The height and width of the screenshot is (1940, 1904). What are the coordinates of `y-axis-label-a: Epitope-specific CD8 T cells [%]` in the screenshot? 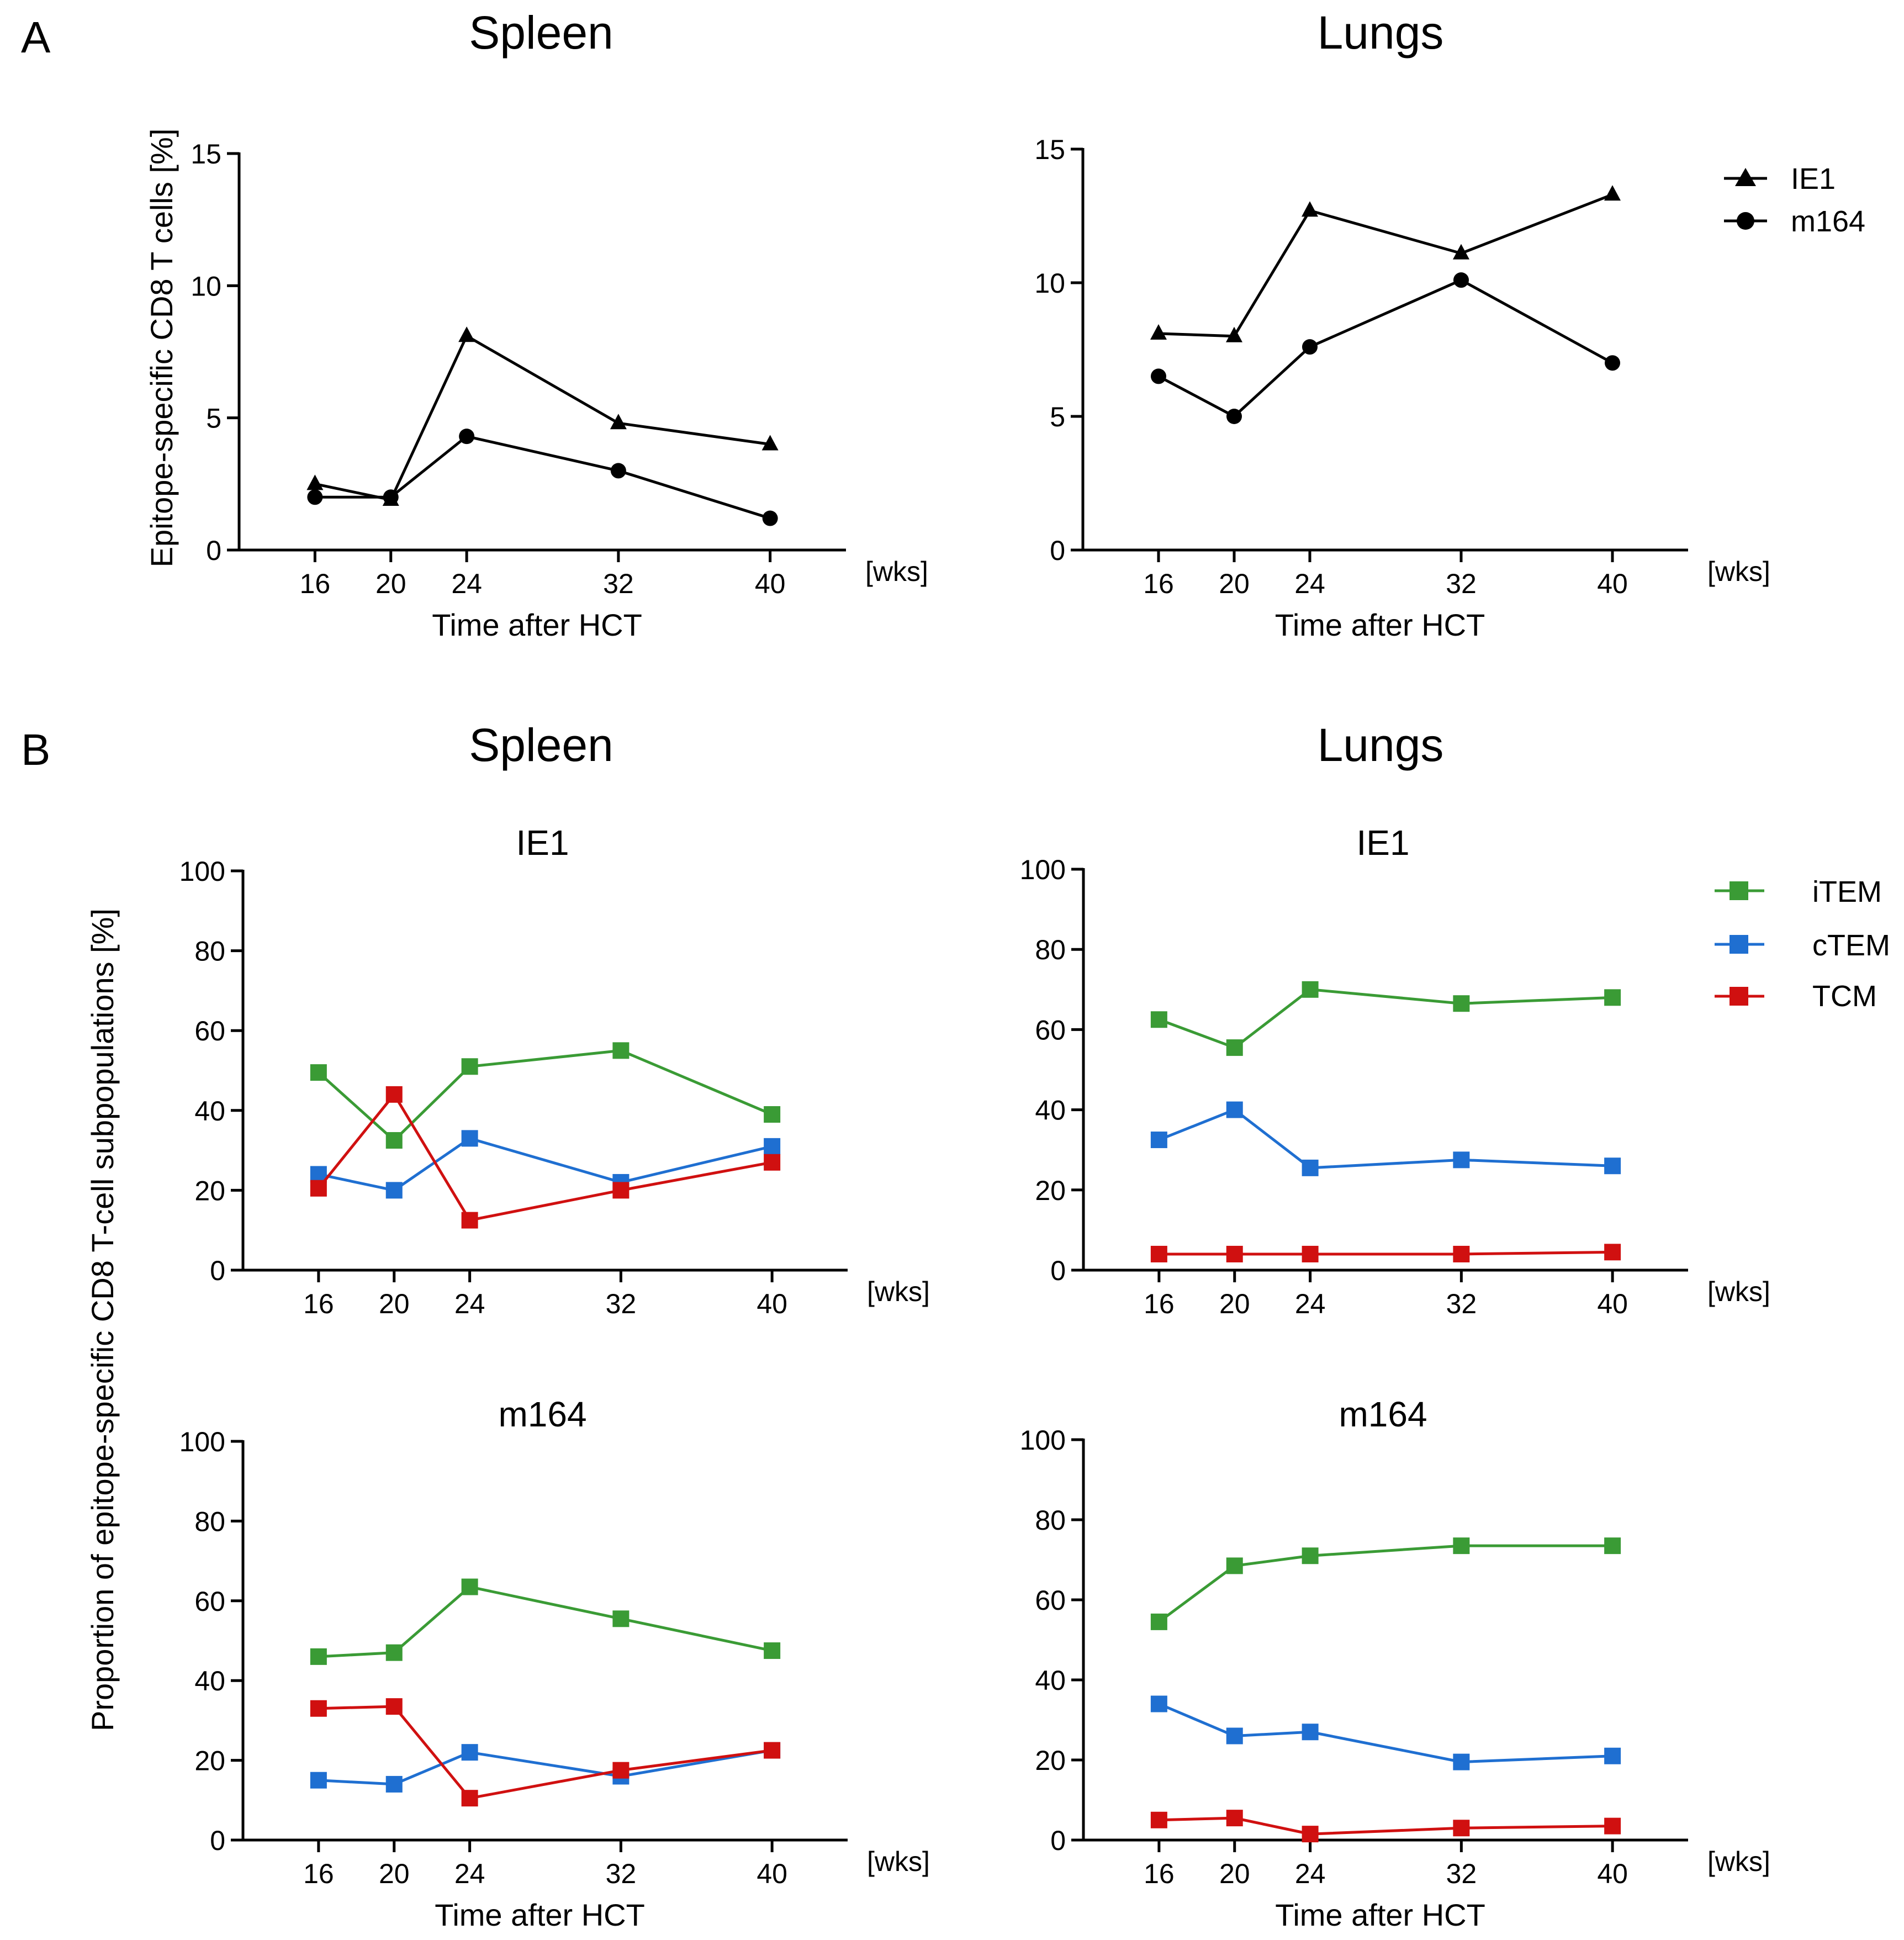 It's located at (161, 348).